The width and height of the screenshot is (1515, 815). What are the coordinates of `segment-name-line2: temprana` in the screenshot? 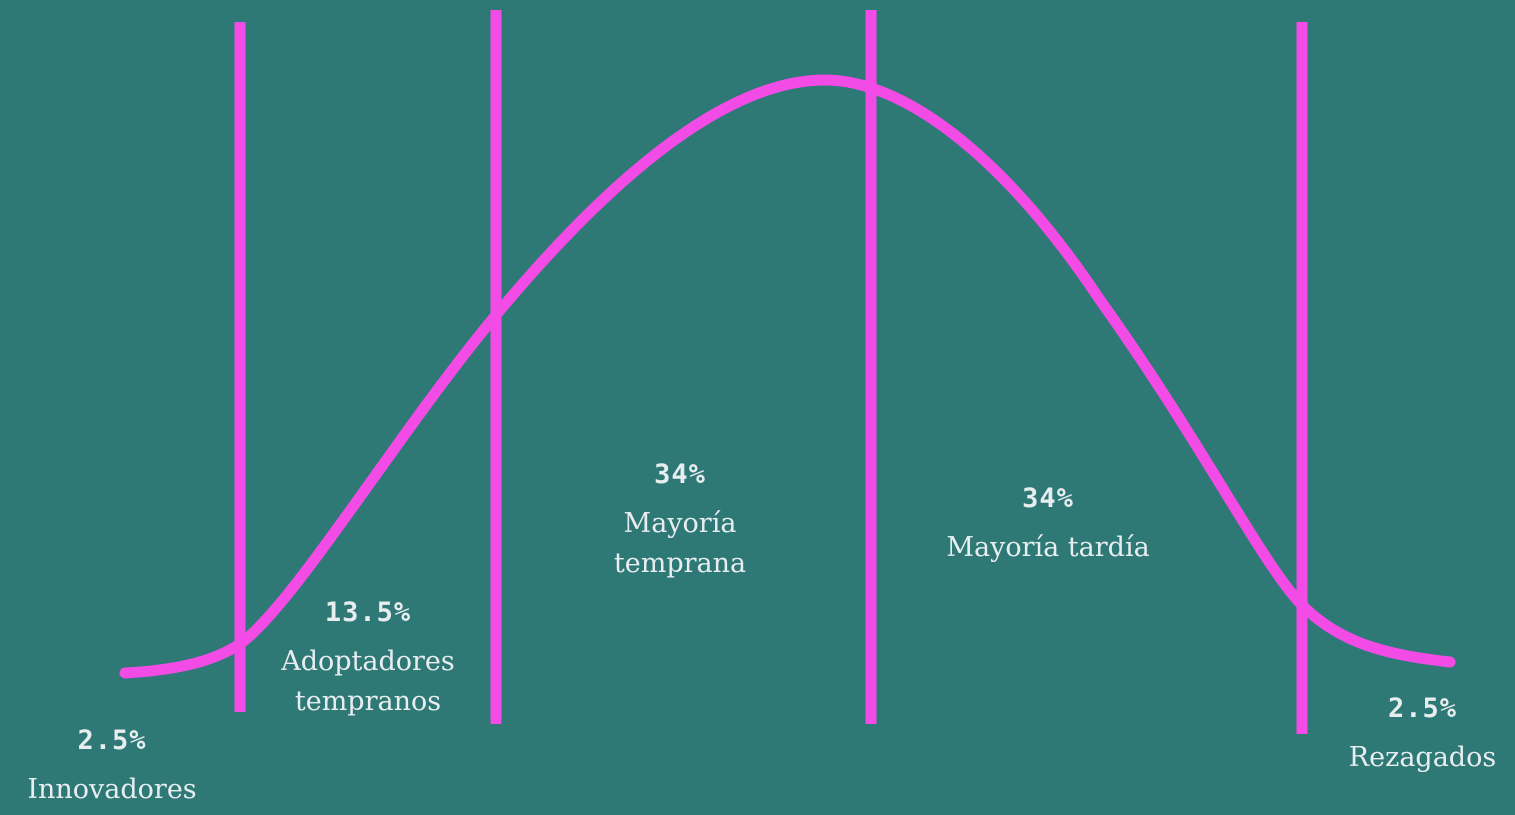 It's located at (680, 563).